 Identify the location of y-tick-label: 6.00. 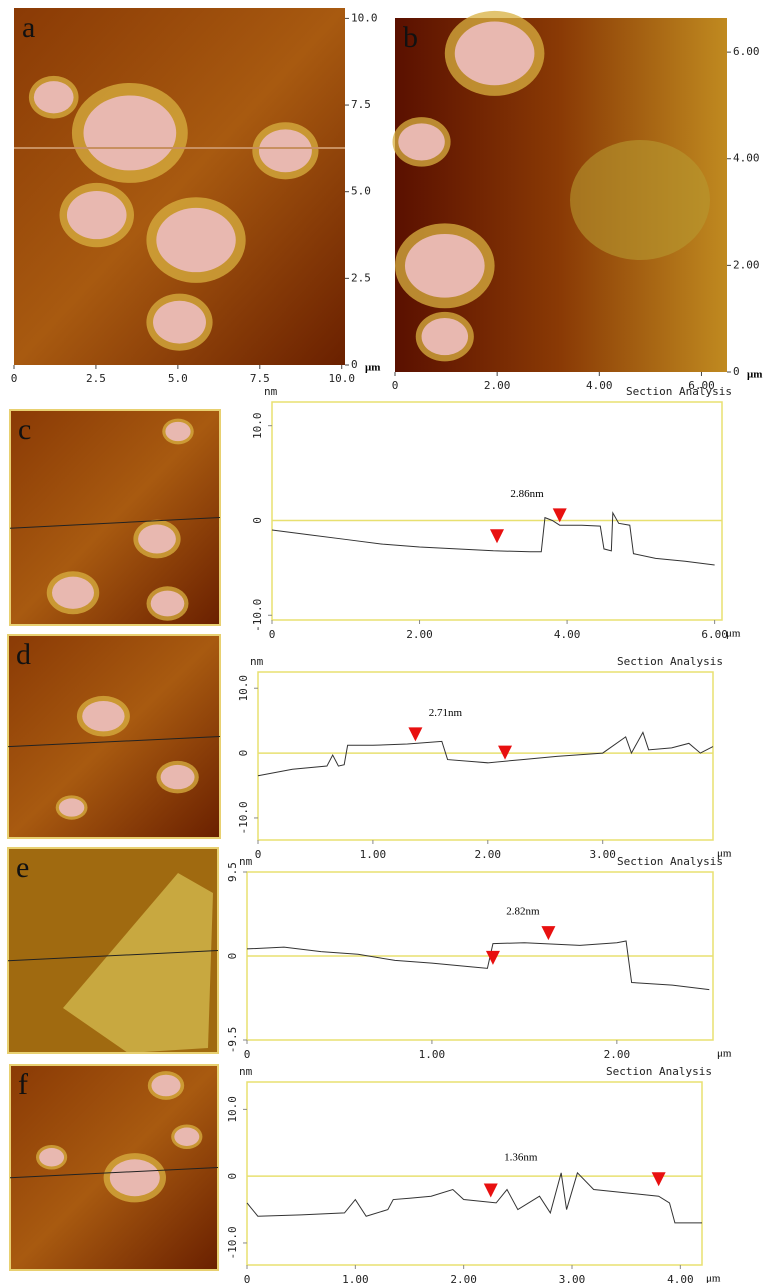
(746, 51).